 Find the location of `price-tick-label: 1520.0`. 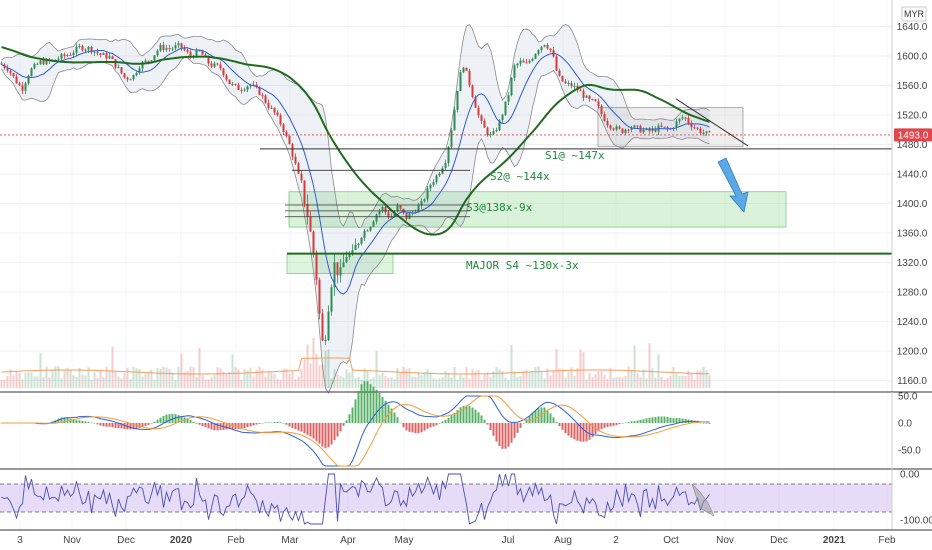

price-tick-label: 1520.0 is located at coordinates (912, 116).